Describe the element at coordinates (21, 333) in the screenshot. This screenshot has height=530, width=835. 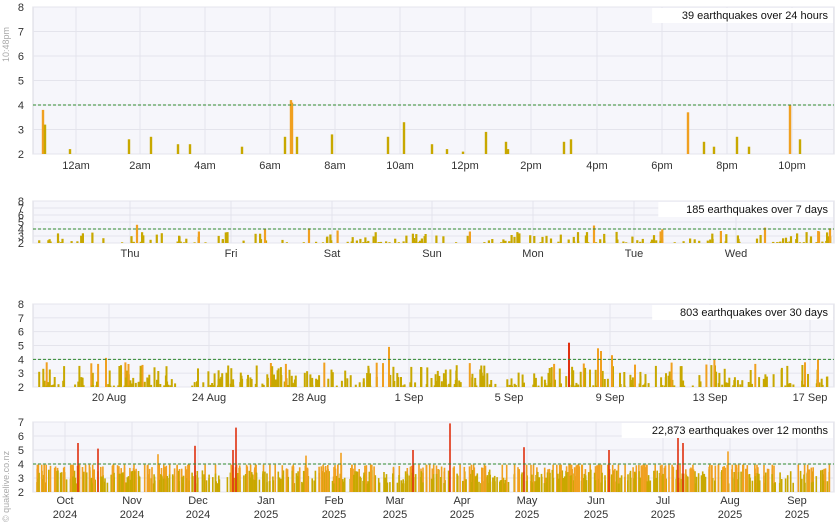
I see `y-tick-label: 6` at that location.